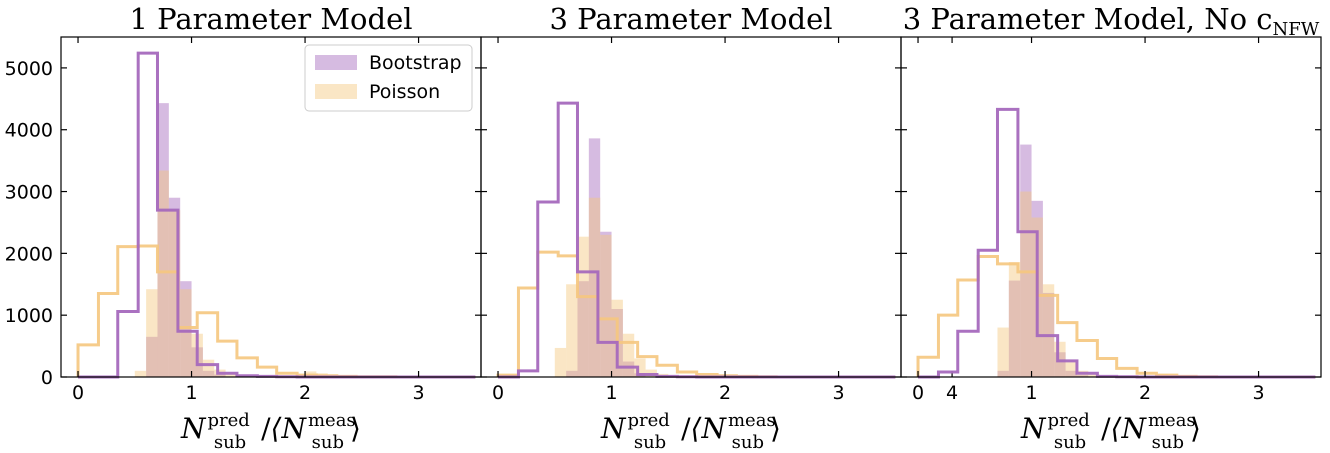 The image size is (1330, 453). Describe the element at coordinates (952, 393) in the screenshot. I see `x-tick-label: 4` at that location.